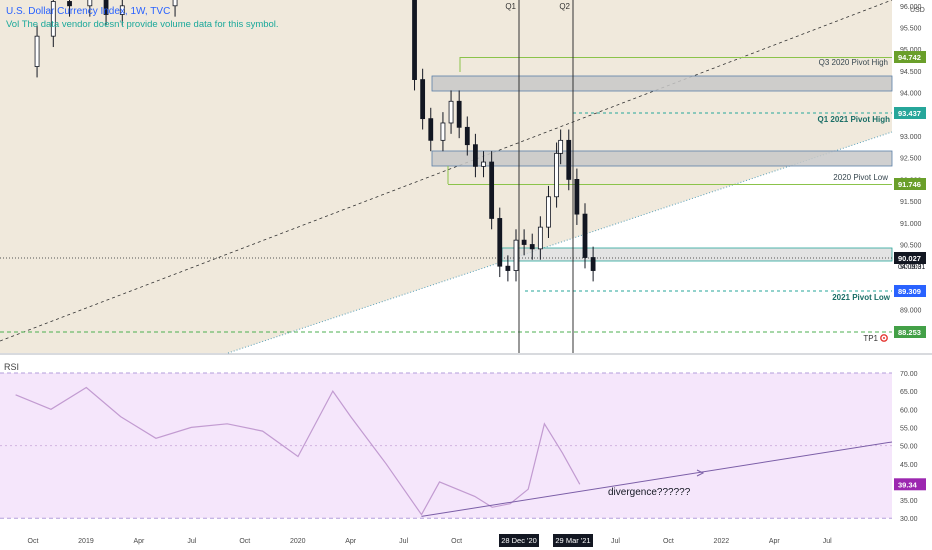 Image resolution: width=932 pixels, height=550 pixels. What do you see at coordinates (911, 7) in the screenshot?
I see `price-tick: 96.000` at bounding box center [911, 7].